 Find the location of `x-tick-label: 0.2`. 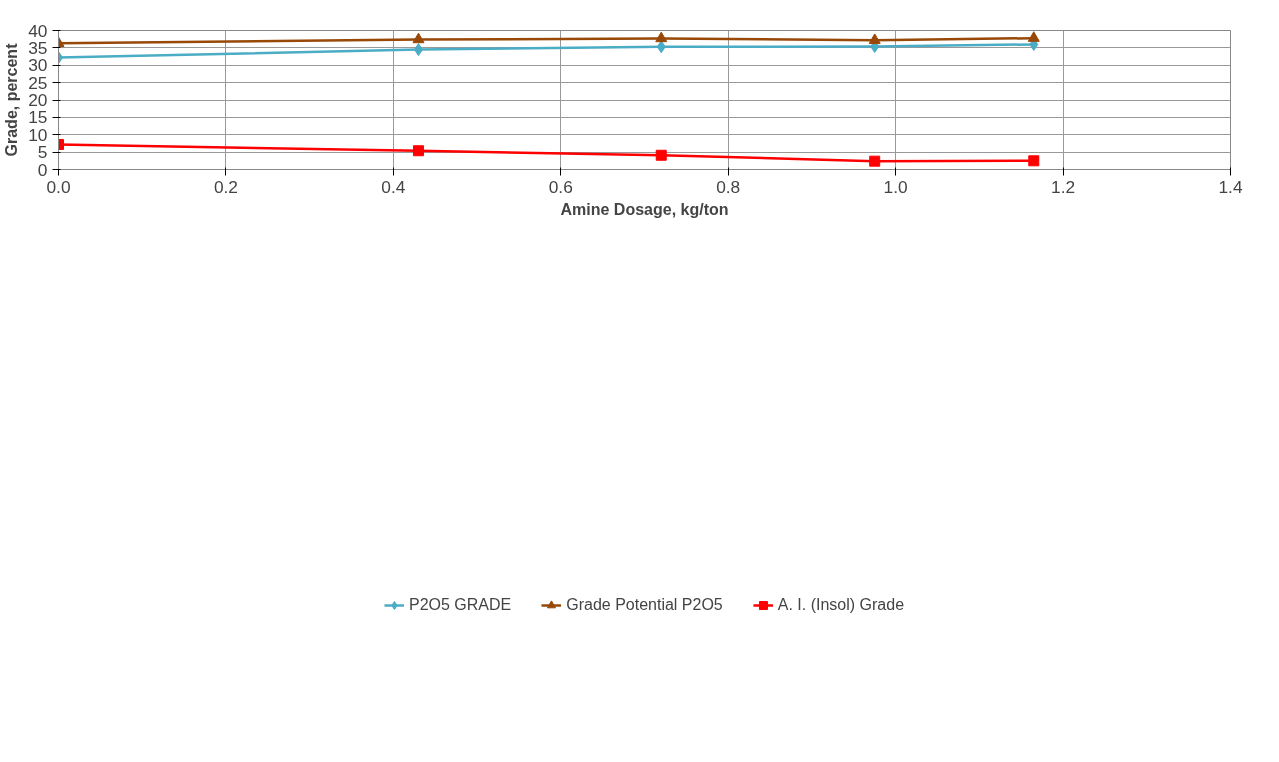

x-tick-label: 0.2 is located at coordinates (225, 186).